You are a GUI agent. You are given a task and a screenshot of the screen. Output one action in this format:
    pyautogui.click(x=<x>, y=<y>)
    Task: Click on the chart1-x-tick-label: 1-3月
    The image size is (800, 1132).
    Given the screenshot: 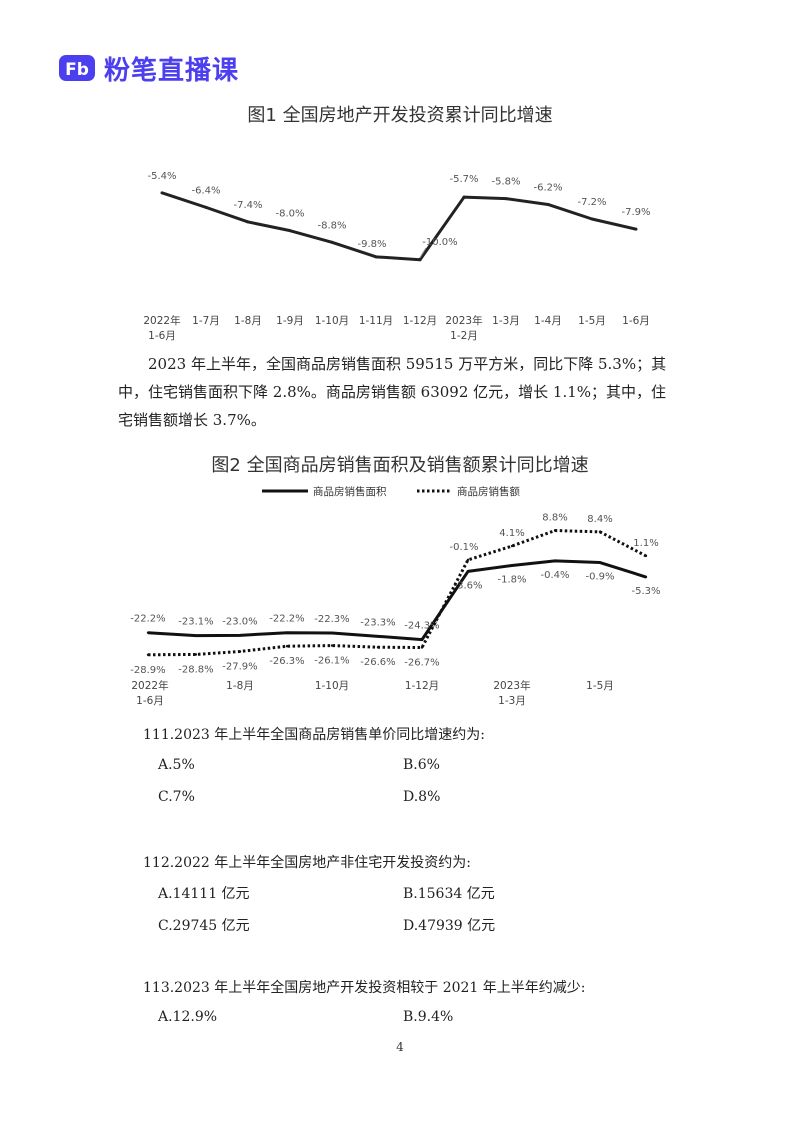 What is the action you would take?
    pyautogui.click(x=506, y=321)
    